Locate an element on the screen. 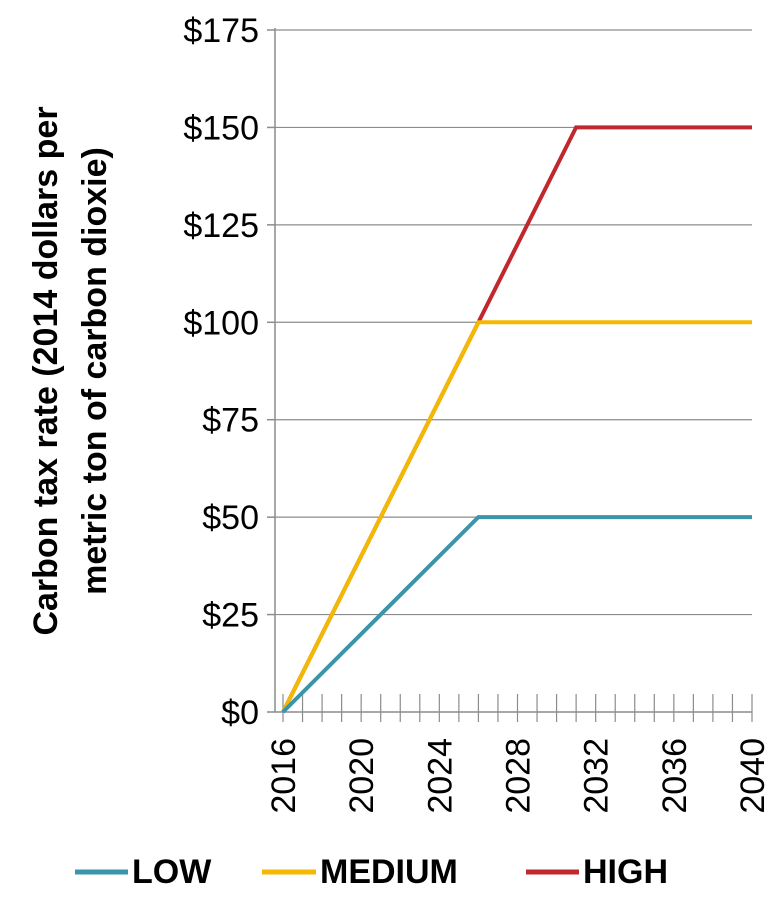  y-axis-label-line: Carbon tax rate (2014 dollars per is located at coordinates (46, 370).